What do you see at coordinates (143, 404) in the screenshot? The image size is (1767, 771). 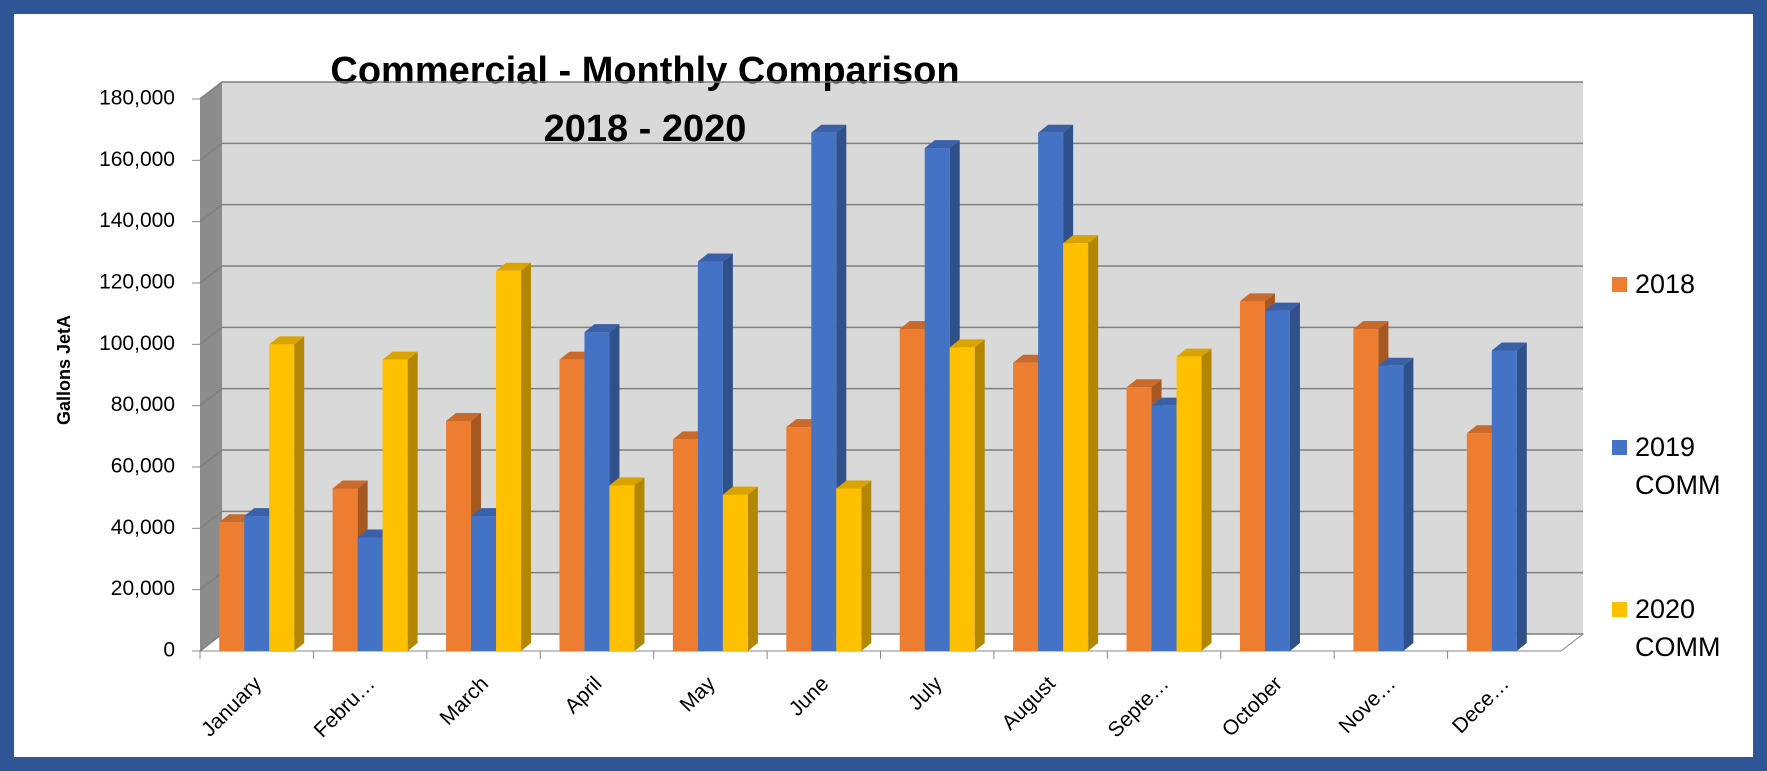 I see `y-tick-label: 80,000` at bounding box center [143, 404].